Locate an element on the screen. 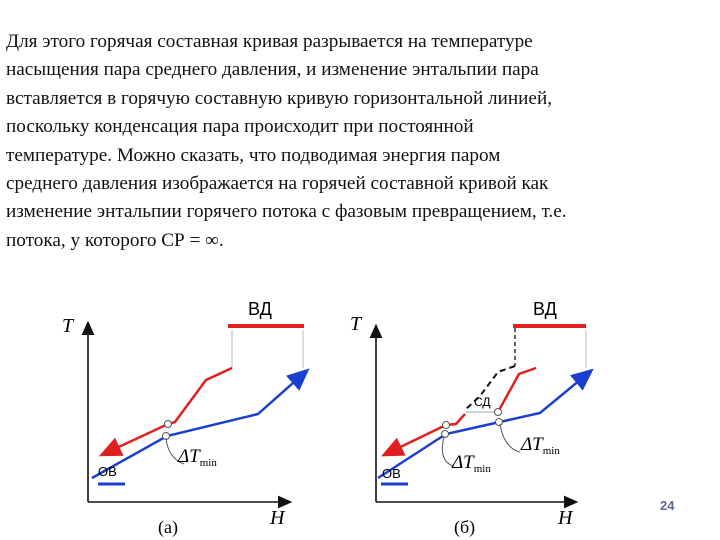 This screenshot has height=540, width=720. diagram-b-vd-label: ВД is located at coordinates (545, 309).